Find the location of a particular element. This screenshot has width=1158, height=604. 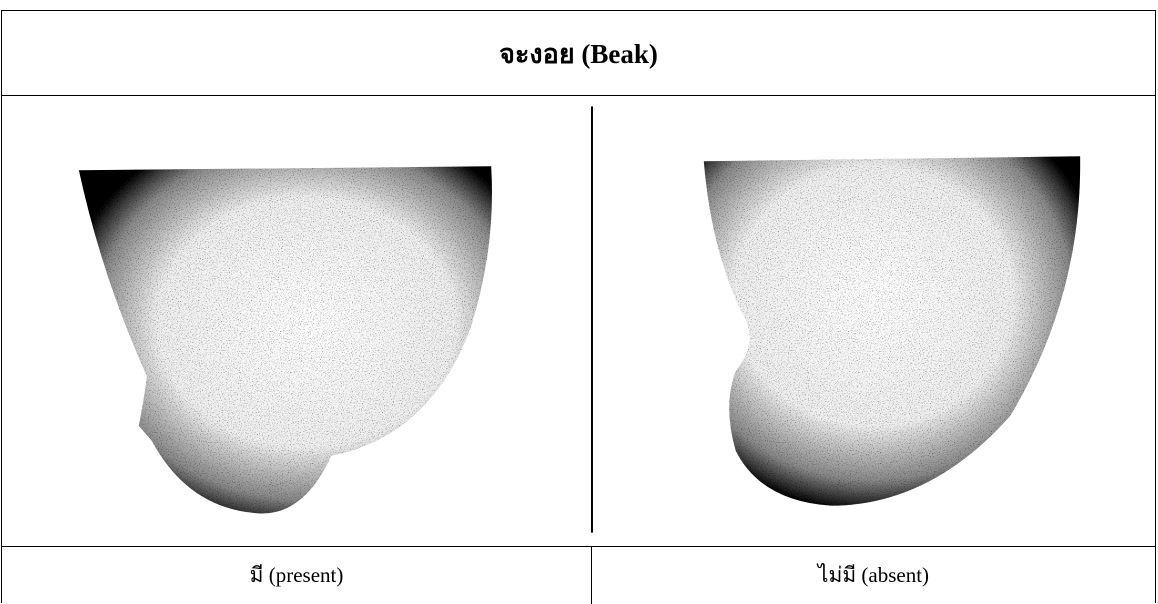

captions-row: มี (present) ไม่มี (absent) is located at coordinates (578, 575).